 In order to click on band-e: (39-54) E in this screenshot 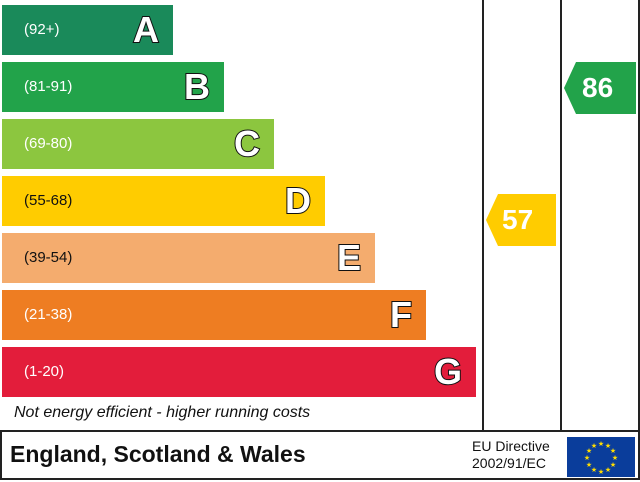, I will do `click(188, 258)`.